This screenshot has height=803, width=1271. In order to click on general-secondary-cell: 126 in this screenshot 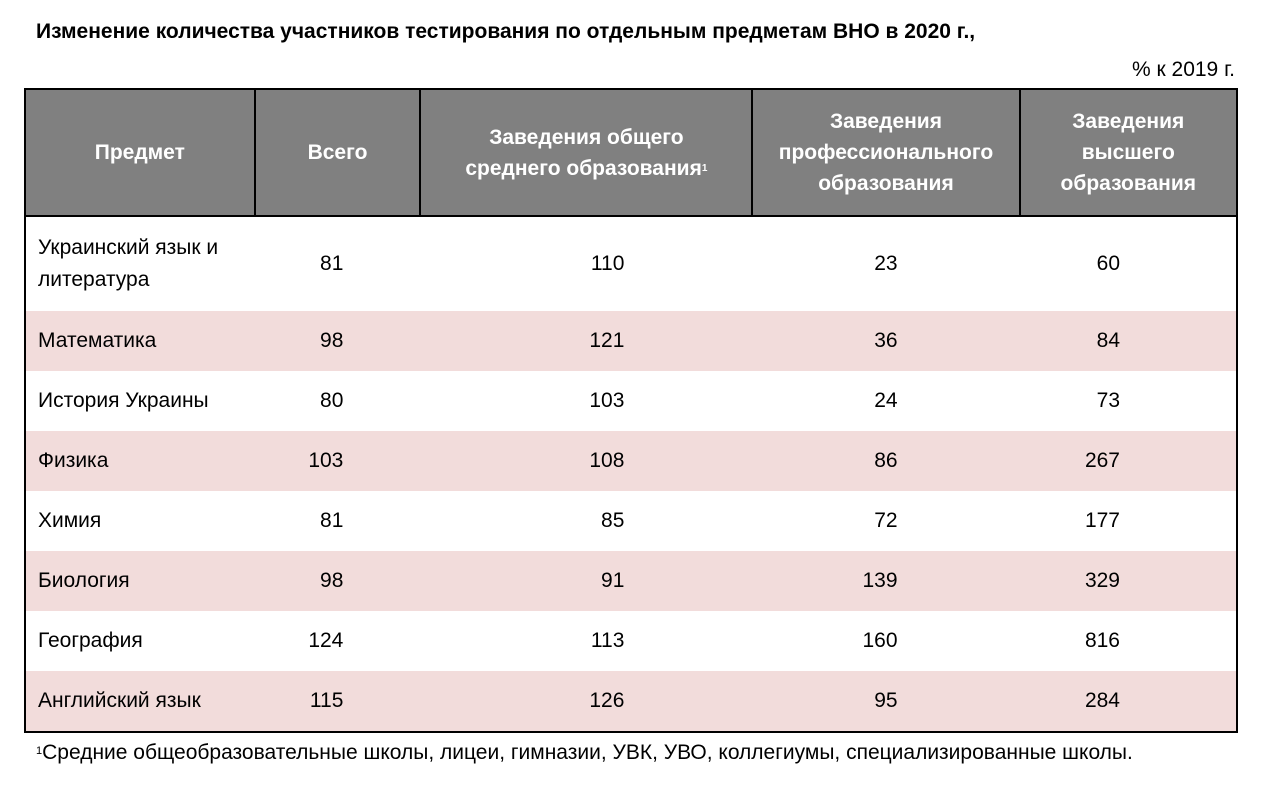, I will do `click(586, 701)`.